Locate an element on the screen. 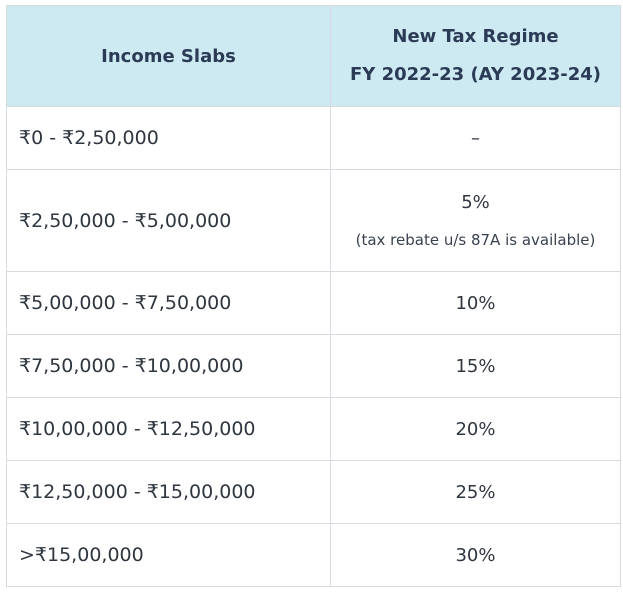 This screenshot has width=623, height=593. rate-value: 10% is located at coordinates (475, 303).